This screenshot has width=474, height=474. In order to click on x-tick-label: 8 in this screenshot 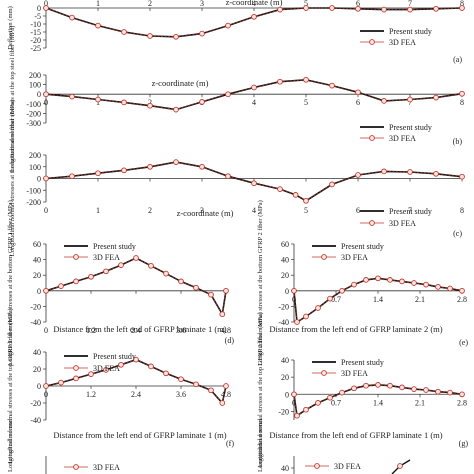, I will do `click(462, 4)`.